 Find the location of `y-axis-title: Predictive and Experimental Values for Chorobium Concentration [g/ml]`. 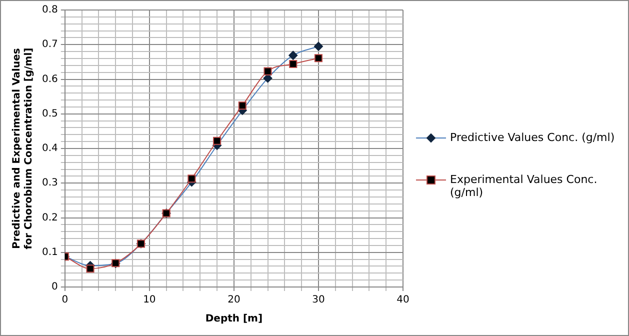

y-axis-title: Predictive and Experimental Values for Chorobium Concentration [g/ml] is located at coordinates (23, 149).